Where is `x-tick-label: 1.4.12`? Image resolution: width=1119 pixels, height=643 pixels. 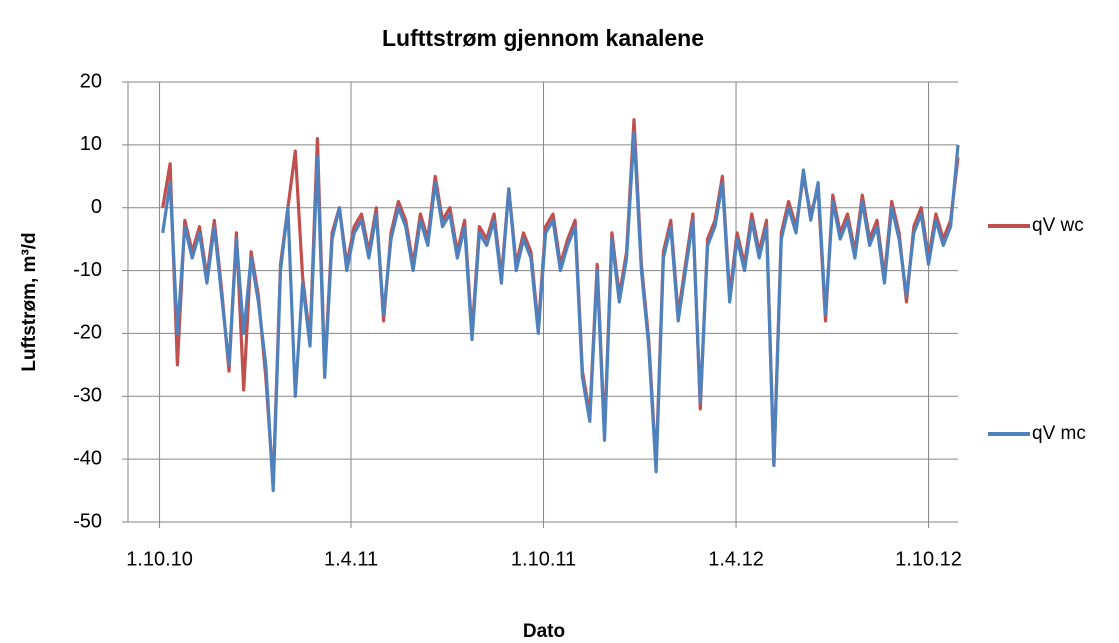
x-tick-label: 1.4.12 is located at coordinates (736, 559).